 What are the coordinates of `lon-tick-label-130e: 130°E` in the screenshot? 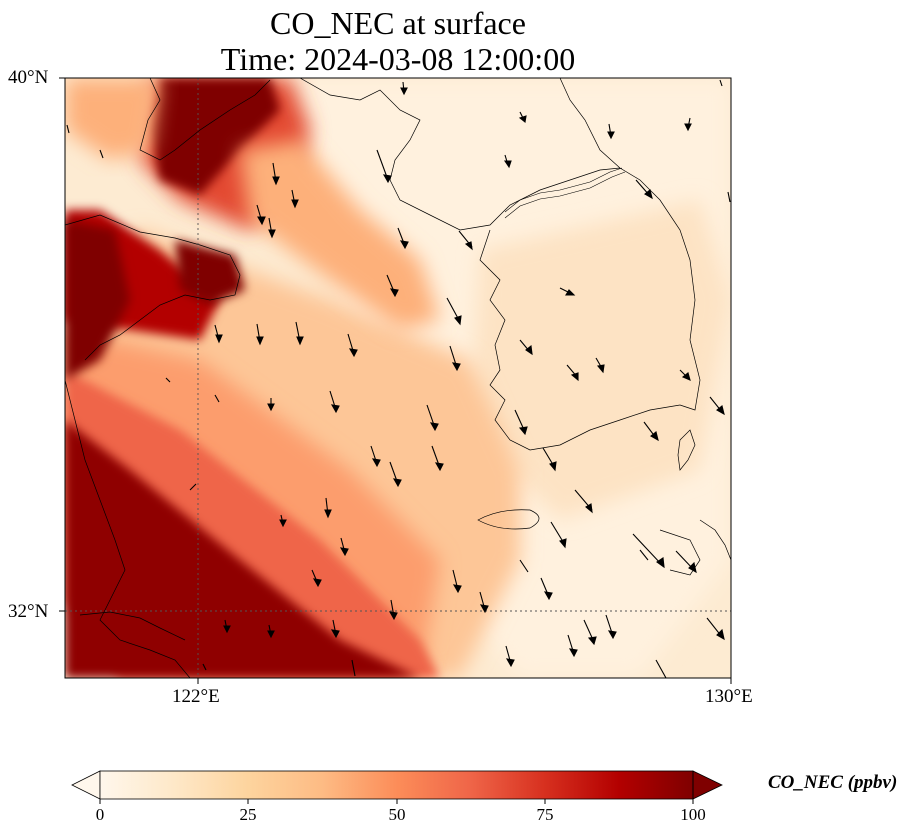 It's located at (729, 696).